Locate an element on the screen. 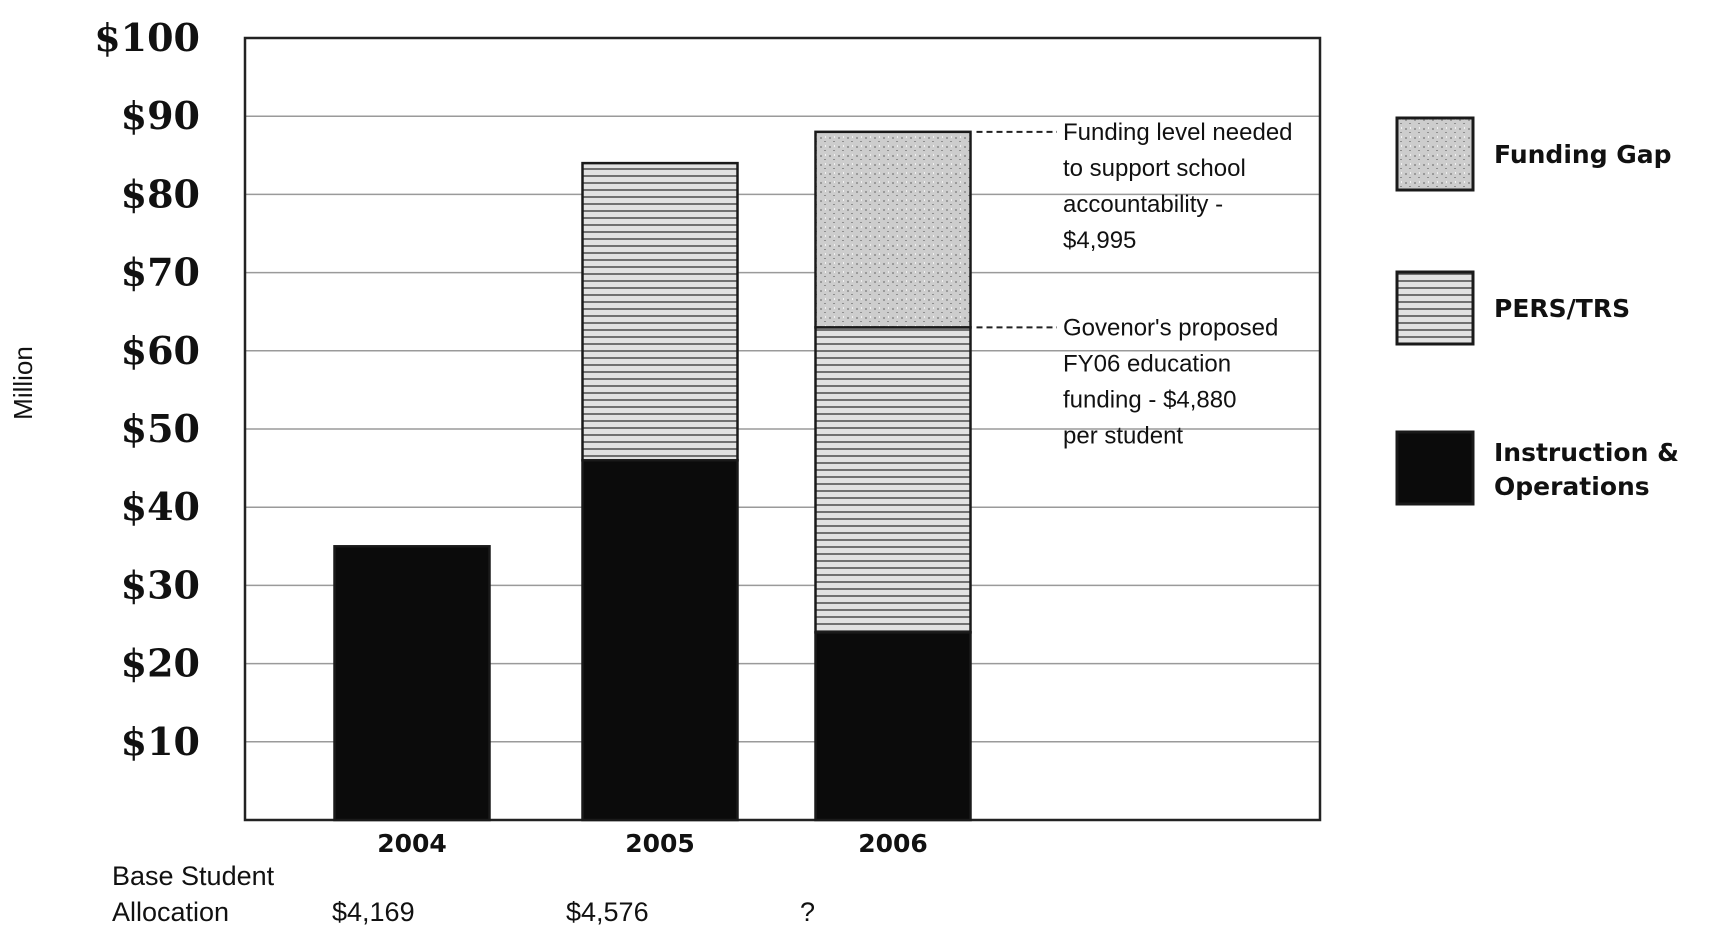  annotation-text: $4,995 is located at coordinates (1099, 240).